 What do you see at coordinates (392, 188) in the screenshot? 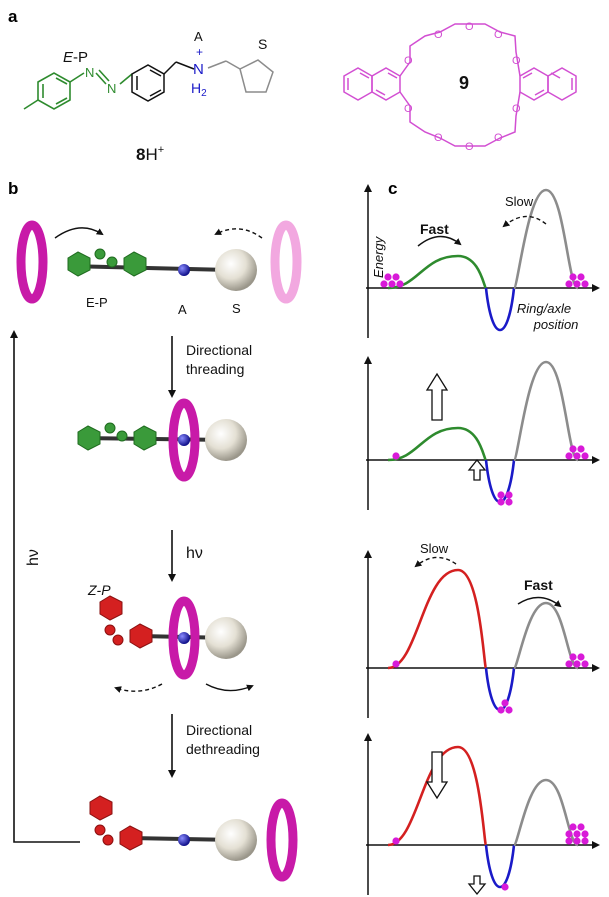
I see `panel-letter-c: c` at bounding box center [392, 188].